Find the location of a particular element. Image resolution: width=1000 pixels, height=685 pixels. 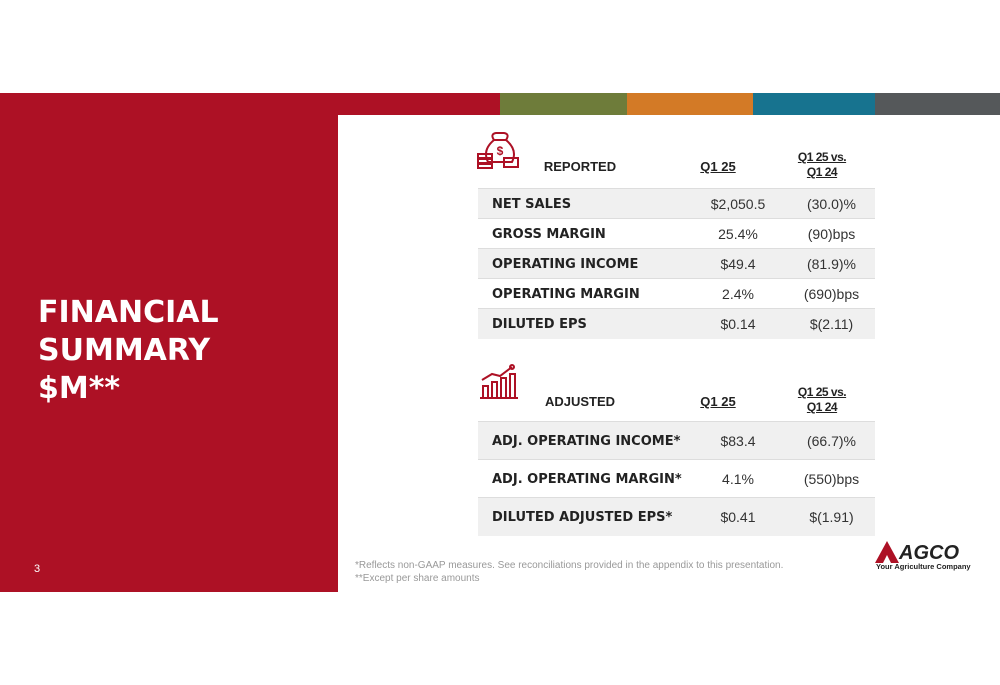

cell-change: (66.7)% is located at coordinates (831, 441).